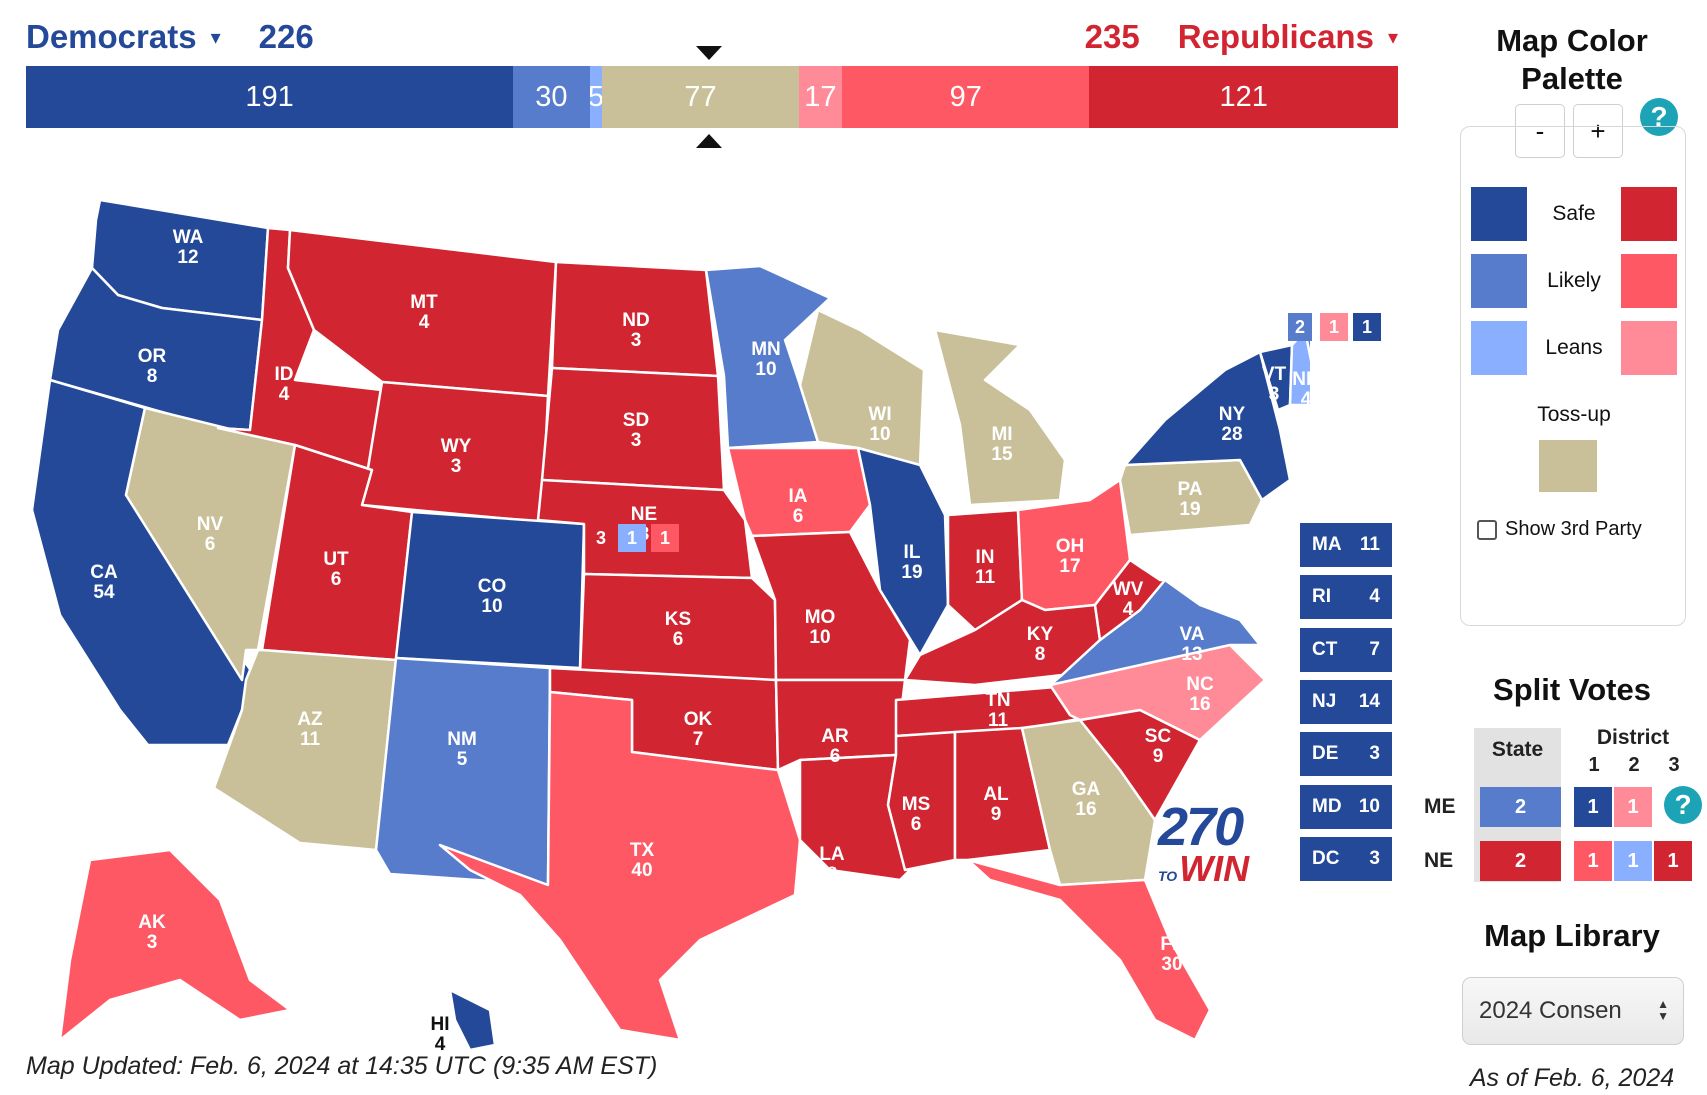  What do you see at coordinates (1325, 754) in the screenshot?
I see `small-state-abbr: DE` at bounding box center [1325, 754].